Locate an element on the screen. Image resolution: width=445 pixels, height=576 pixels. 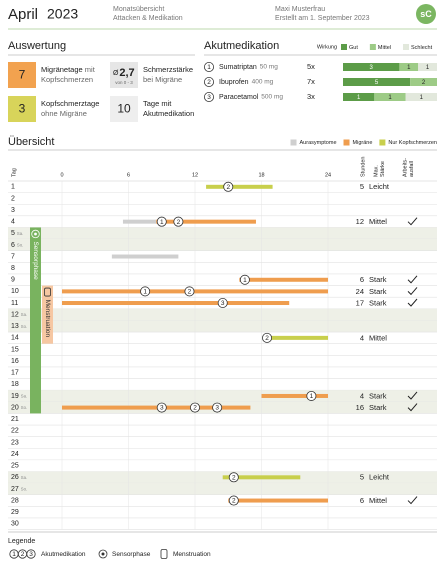
month: April is located at coordinates (23, 14).